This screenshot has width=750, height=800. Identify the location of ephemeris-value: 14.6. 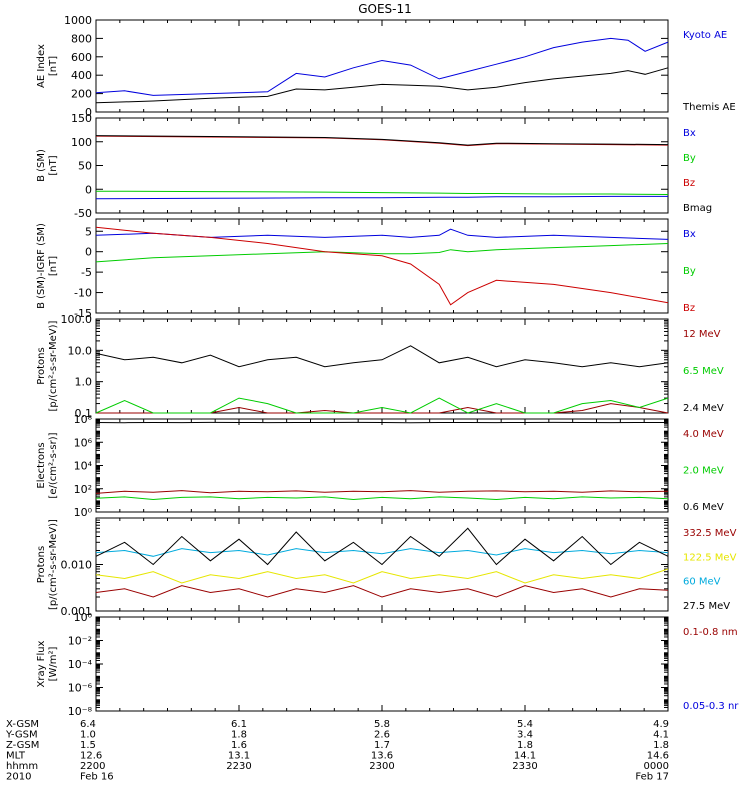
(658, 756).